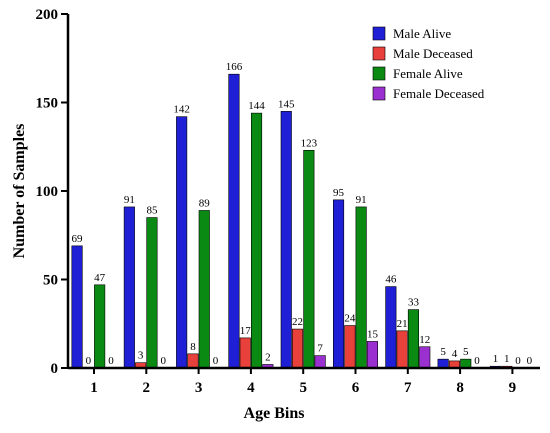 Image resolution: width=550 pixels, height=433 pixels. What do you see at coordinates (147, 388) in the screenshot?
I see `x-tick-label: 2` at bounding box center [147, 388].